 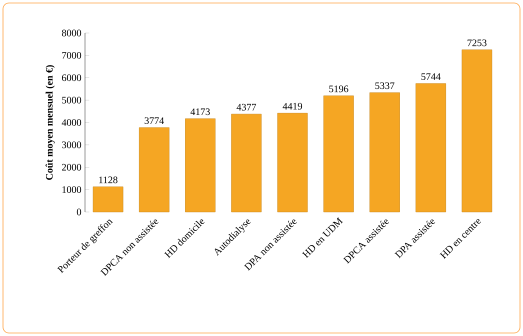 I want to click on y-tick-label: 7000, so click(x=72, y=55).